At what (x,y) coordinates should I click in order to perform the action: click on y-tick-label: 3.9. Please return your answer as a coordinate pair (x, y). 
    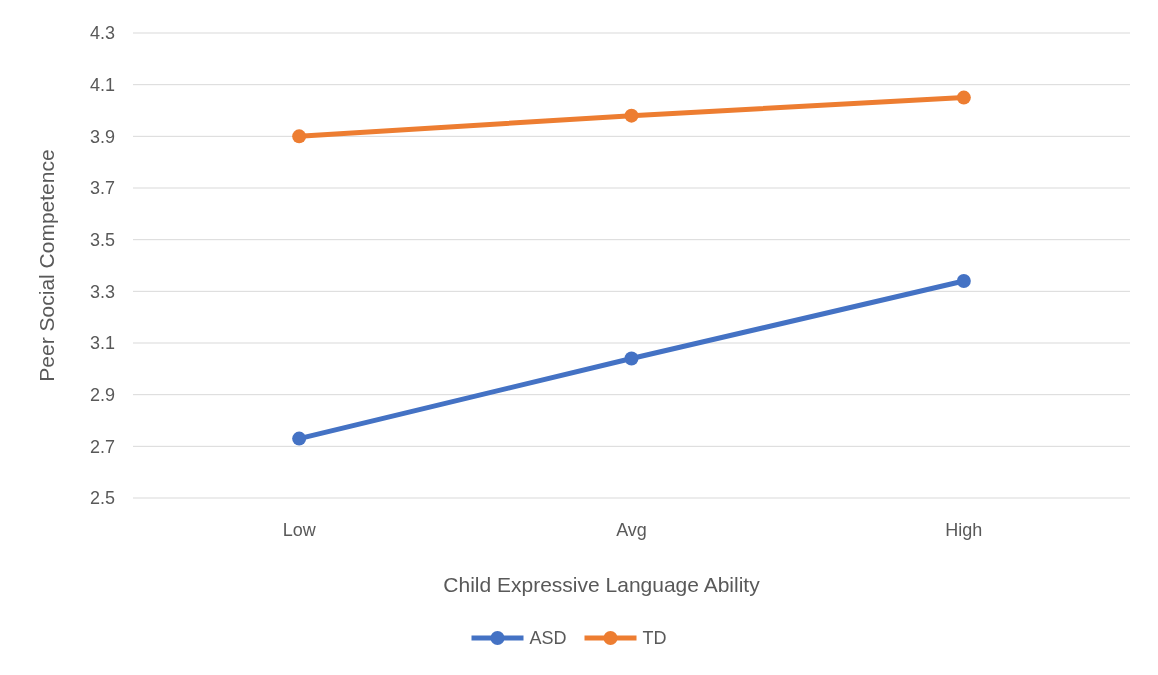
    Looking at the image, I should click on (102, 136).